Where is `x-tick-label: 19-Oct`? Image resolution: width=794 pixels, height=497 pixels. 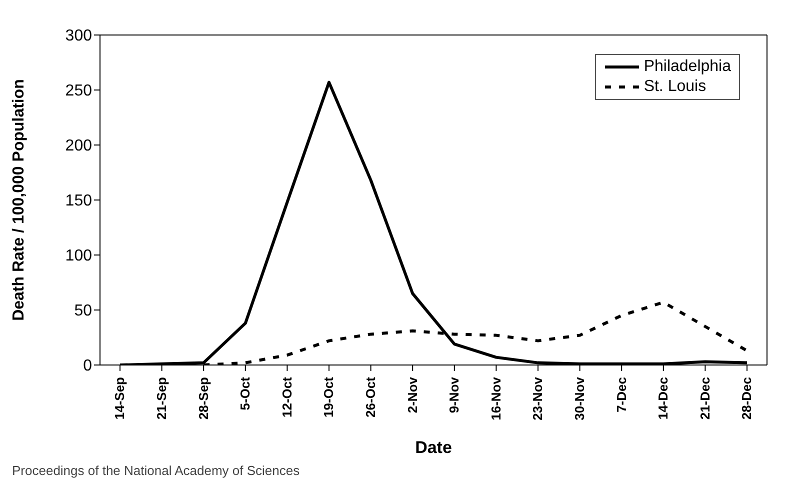 x-tick-label: 19-Oct is located at coordinates (328, 397).